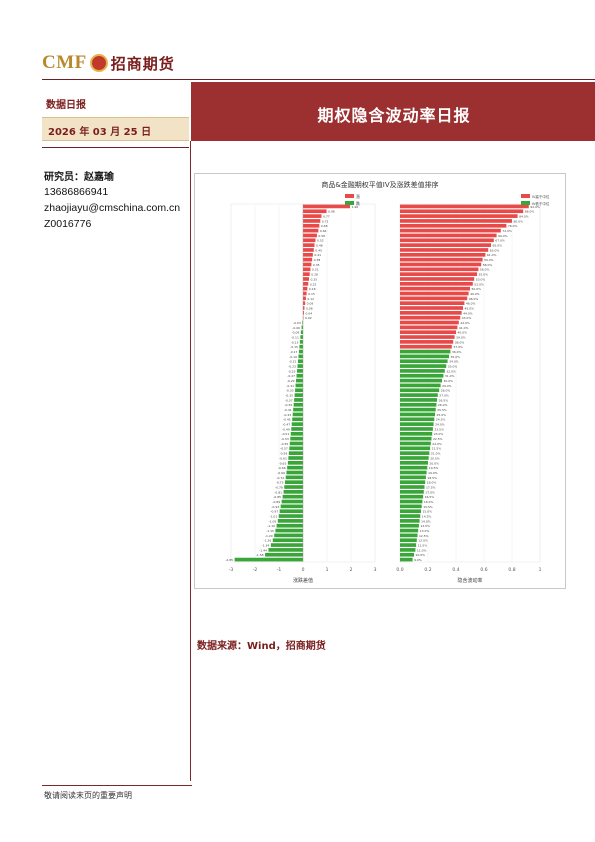 The image size is (595, 842). I want to click on footer-divider, so click(117, 785).